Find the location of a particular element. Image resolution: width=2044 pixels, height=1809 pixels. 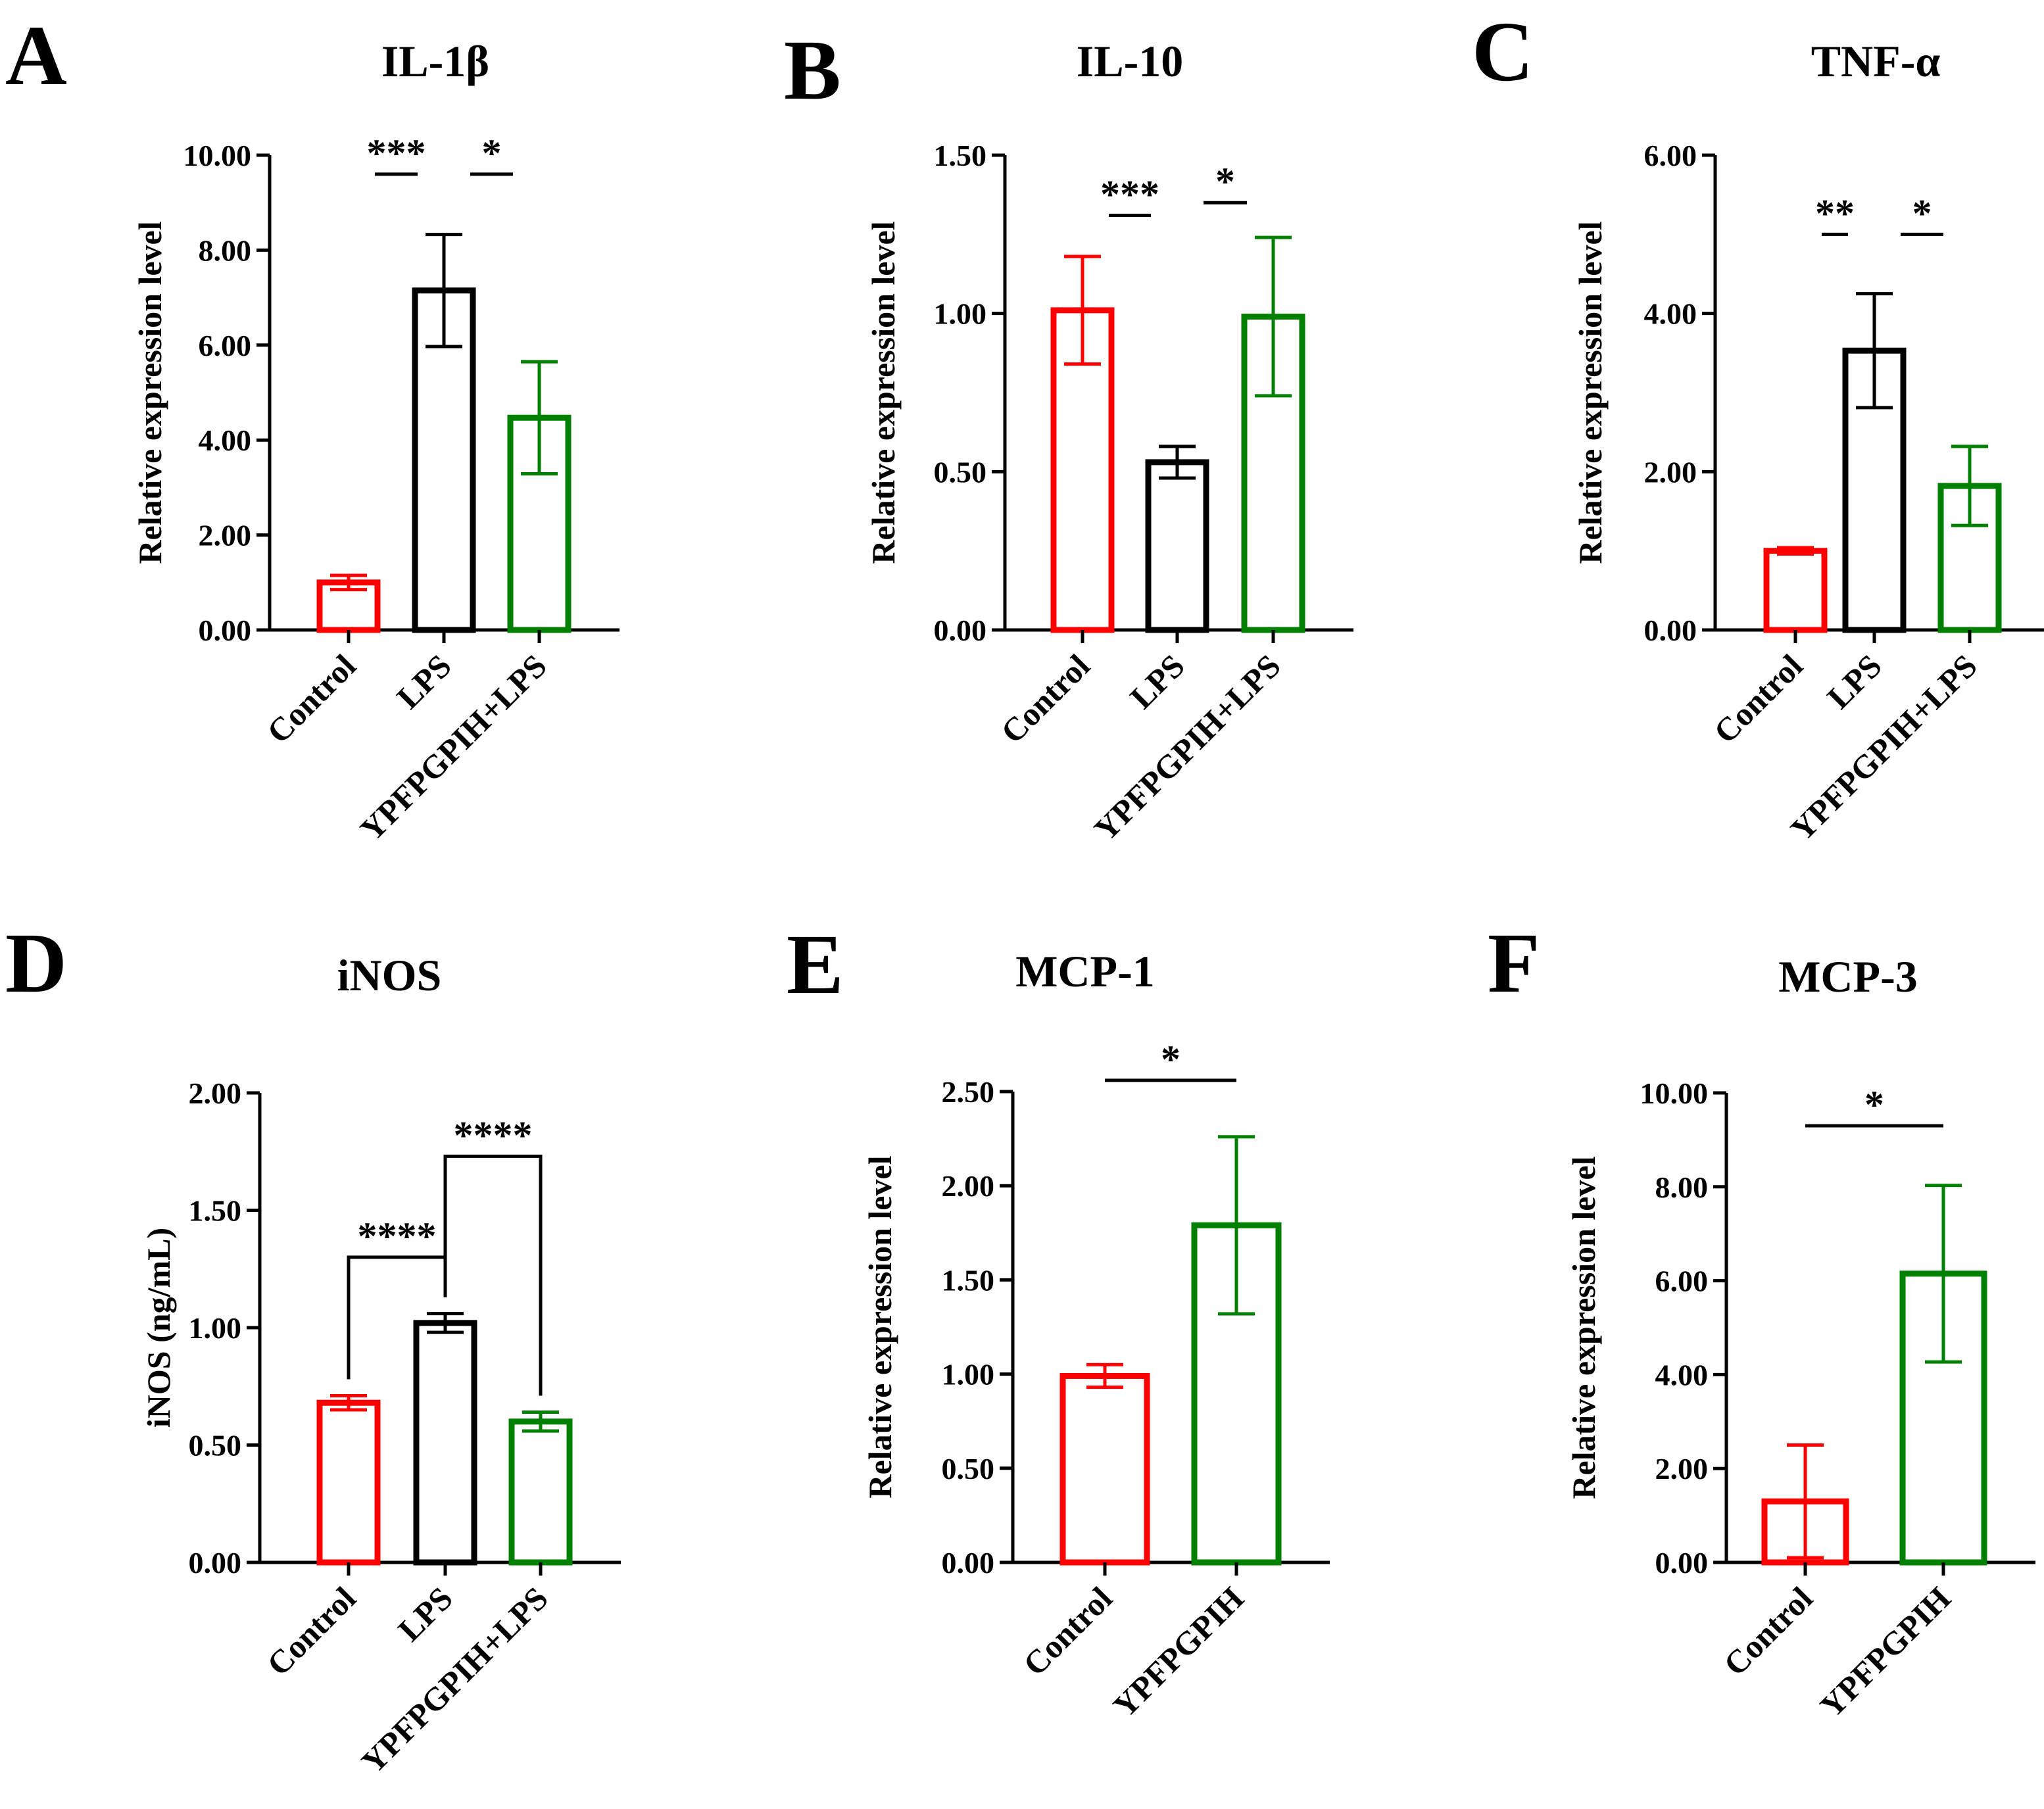

panel-c-letter: C is located at coordinates (1503, 52).